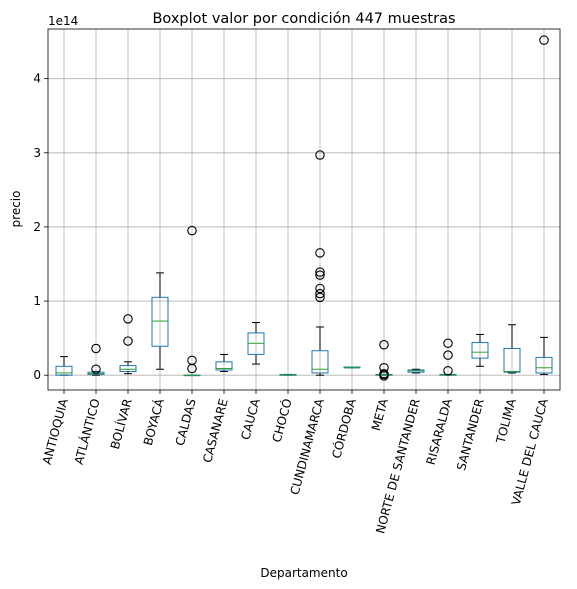  I want to click on y-axis-label: precio, so click(16, 209).